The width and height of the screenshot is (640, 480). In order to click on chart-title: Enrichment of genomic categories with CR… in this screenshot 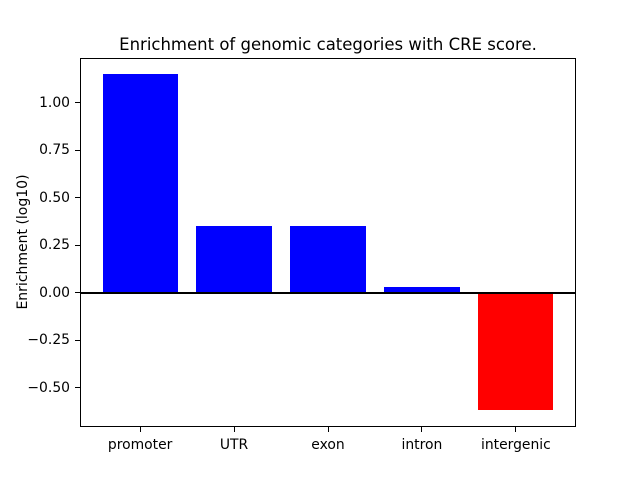, I will do `click(328, 44)`.